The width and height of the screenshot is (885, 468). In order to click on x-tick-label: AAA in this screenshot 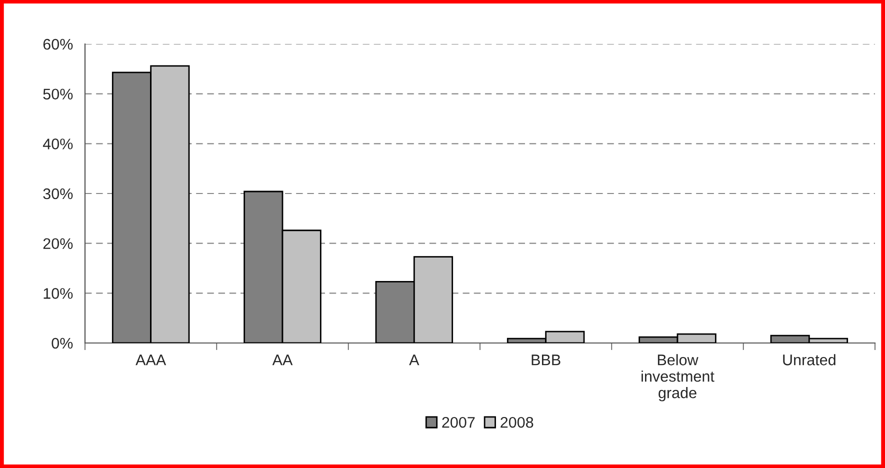, I will do `click(151, 360)`.